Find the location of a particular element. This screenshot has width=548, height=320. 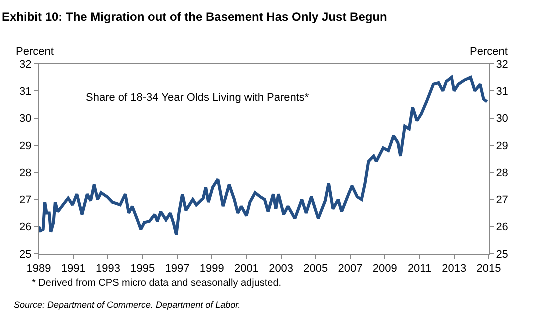

y-tick-label: 25 is located at coordinates (26, 254).